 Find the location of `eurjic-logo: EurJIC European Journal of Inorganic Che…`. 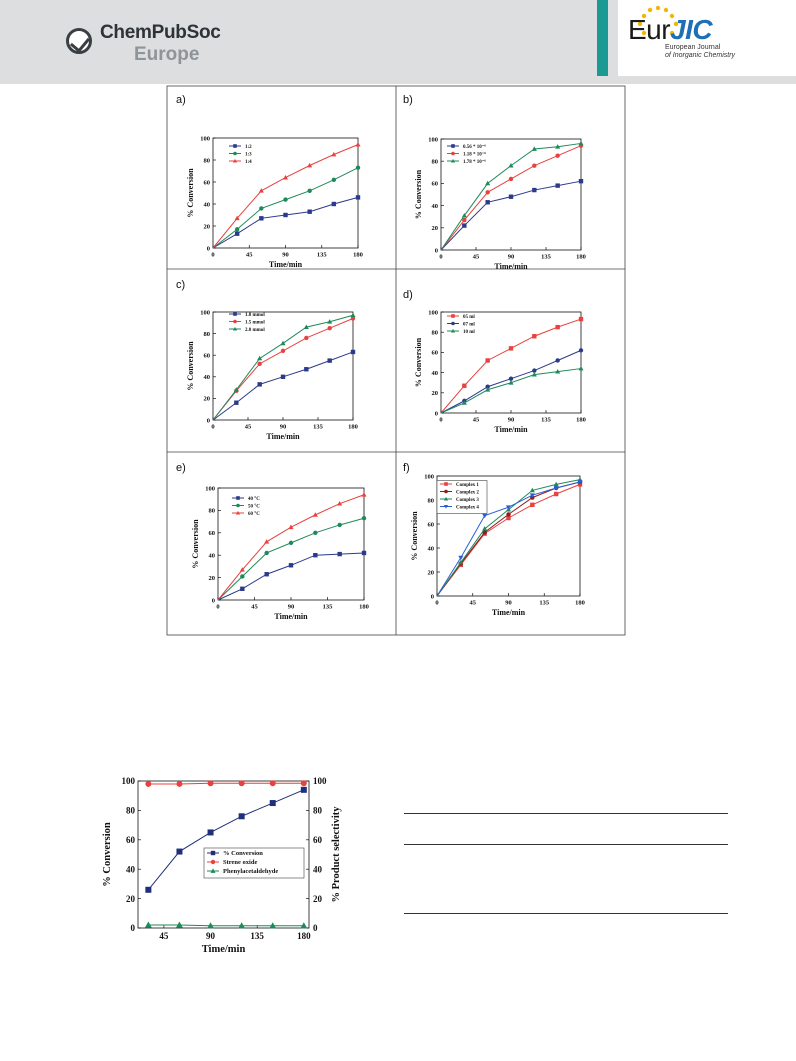

eurjic-logo: EurJIC European Journal of Inorganic Che… is located at coordinates (707, 38).